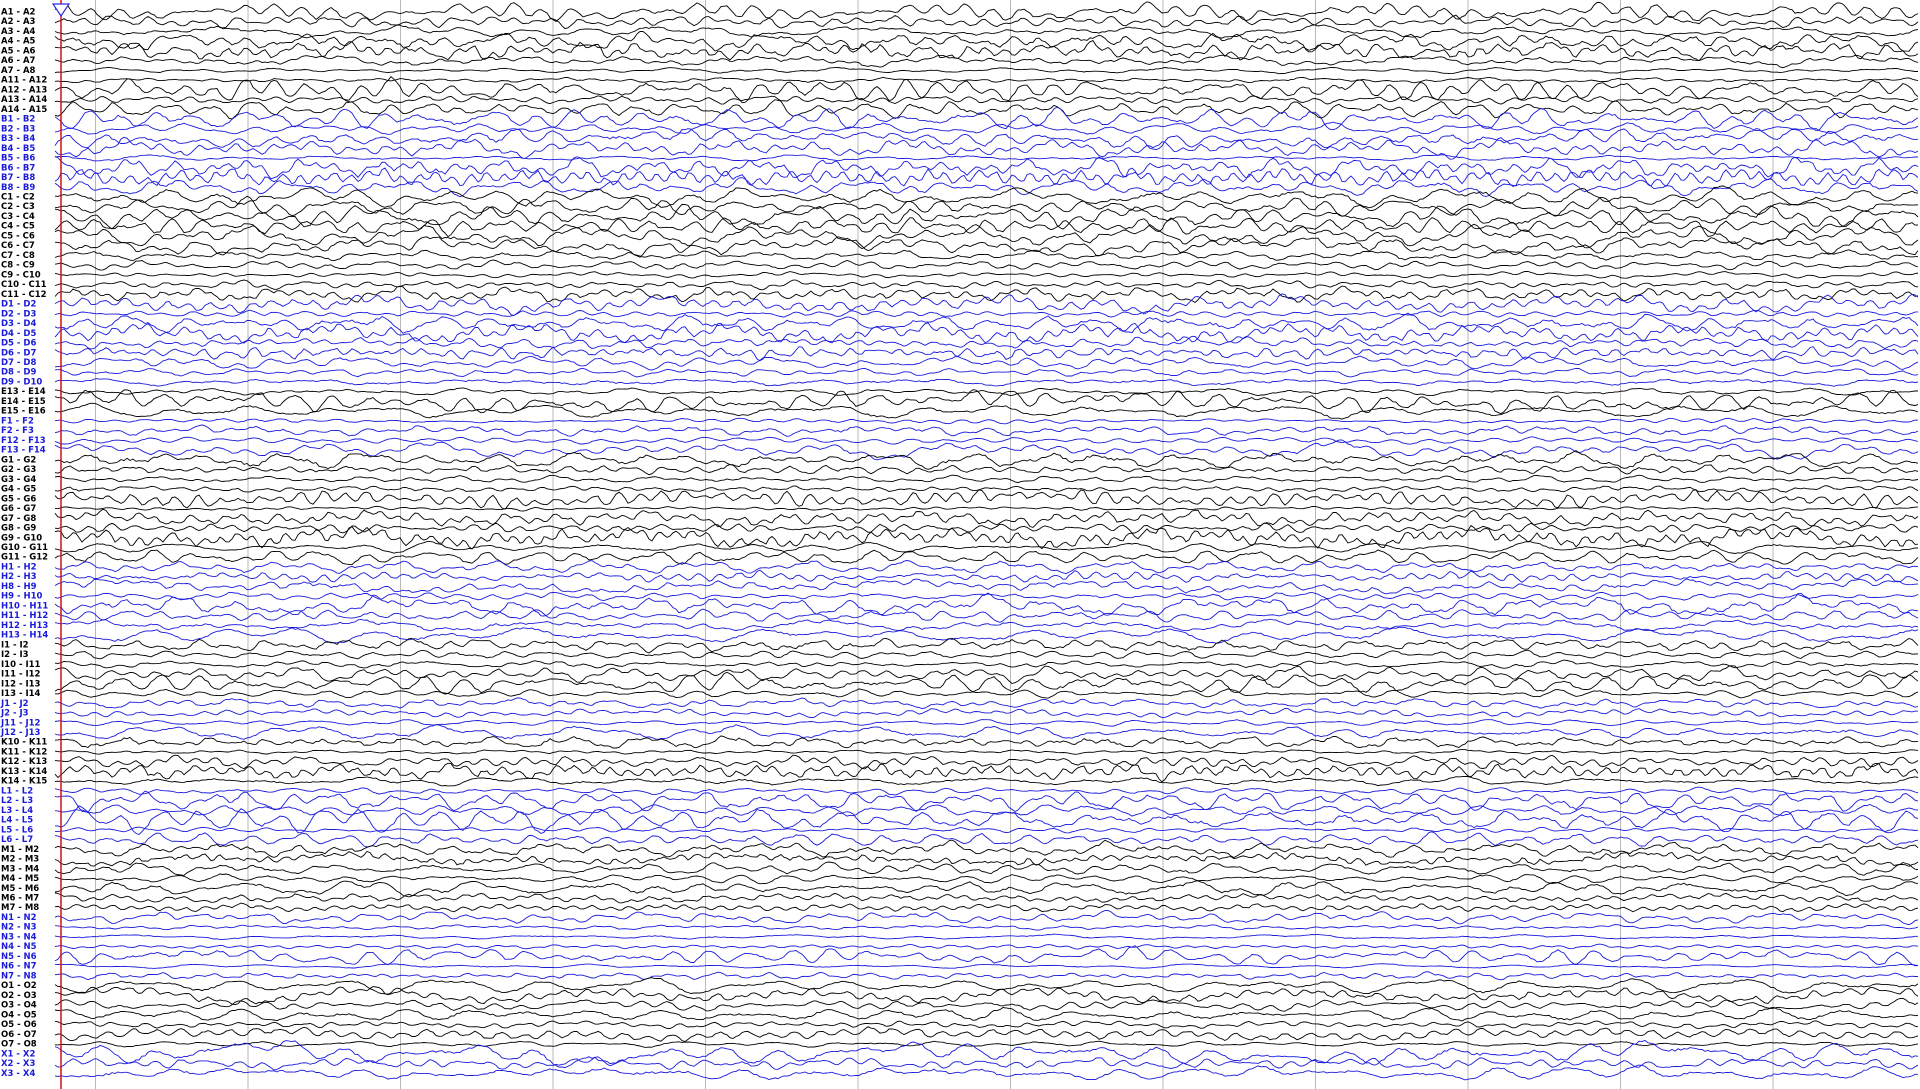 This screenshot has height=1089, width=1920. What do you see at coordinates (24, 762) in the screenshot?
I see `channel-label: K12 - K13` at bounding box center [24, 762].